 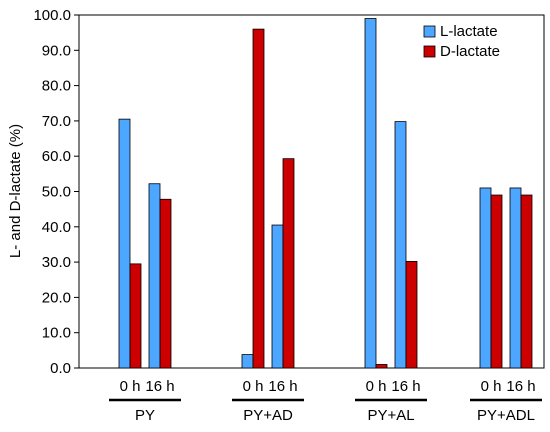 I want to click on y-axis-title: L- and D-lactate (%), so click(x=15, y=191).